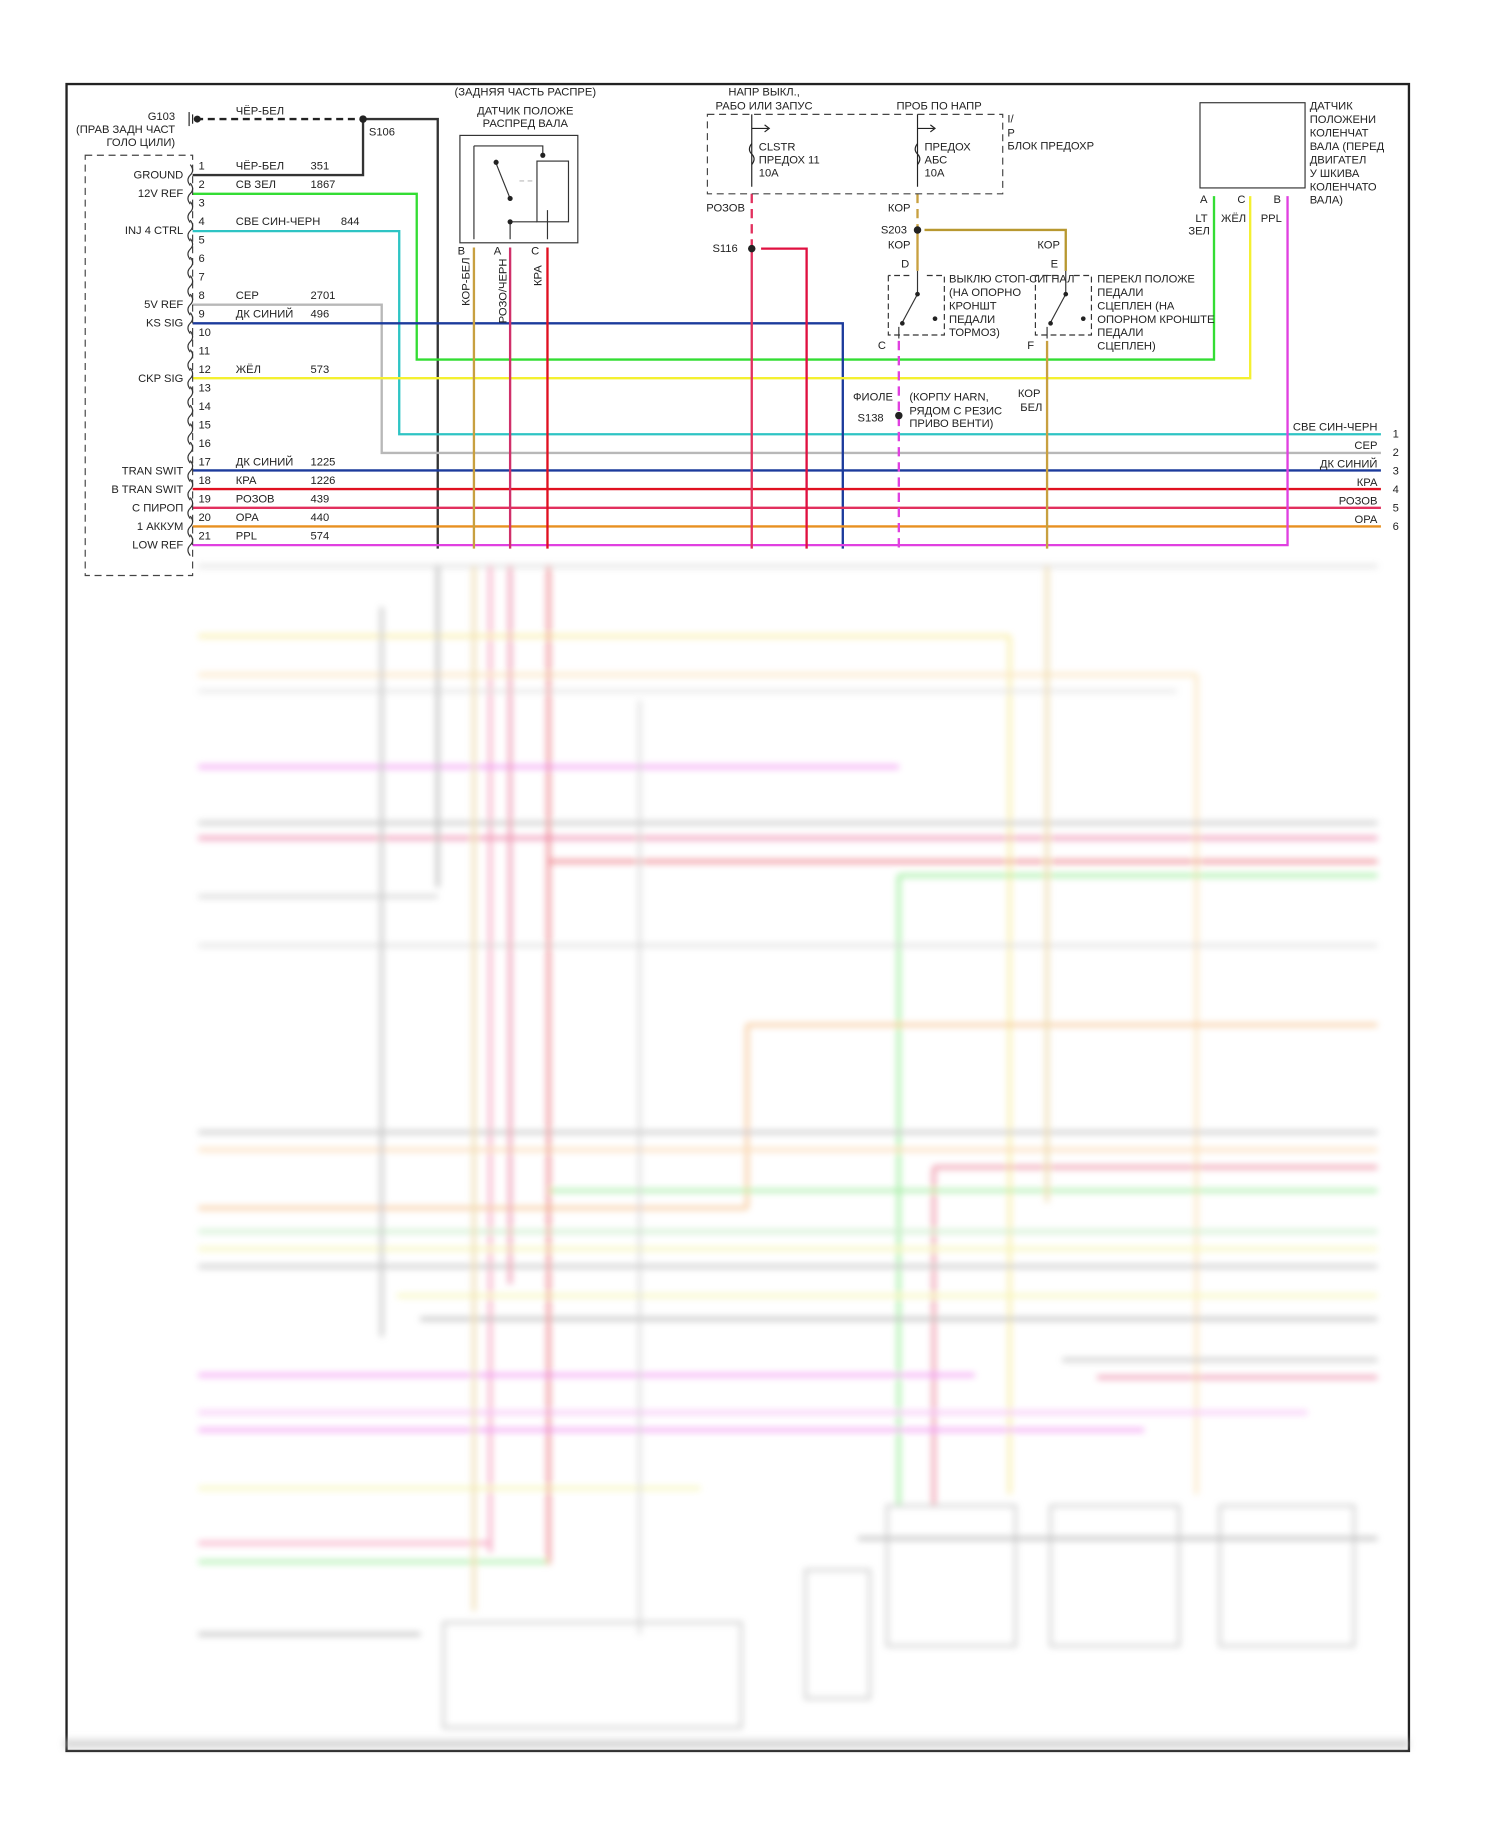 This screenshot has height=1828, width=1500. Describe the element at coordinates (147, 490) in the screenshot. I see `pin-function: B TRAN SWIT` at that location.